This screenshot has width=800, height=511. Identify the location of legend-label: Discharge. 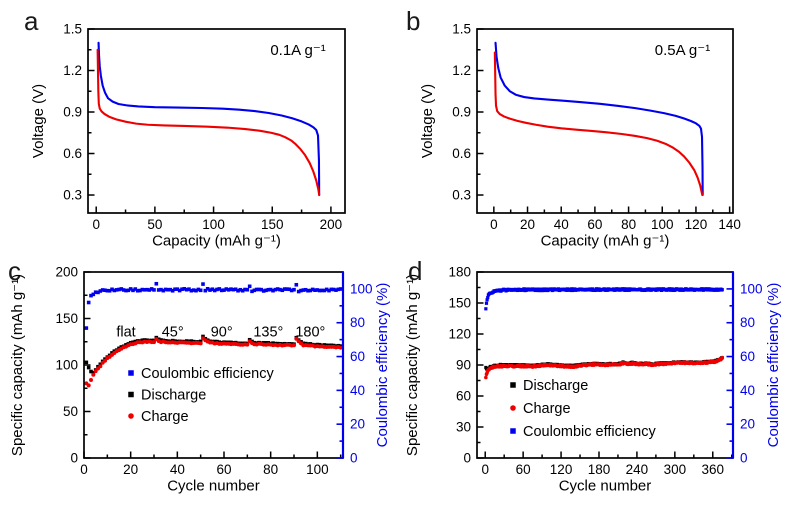
(173, 396).